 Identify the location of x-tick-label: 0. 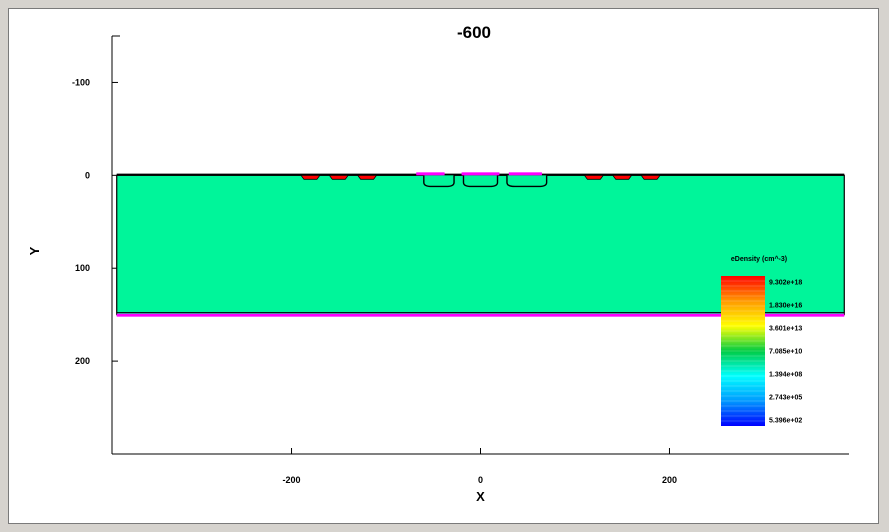
(480, 480).